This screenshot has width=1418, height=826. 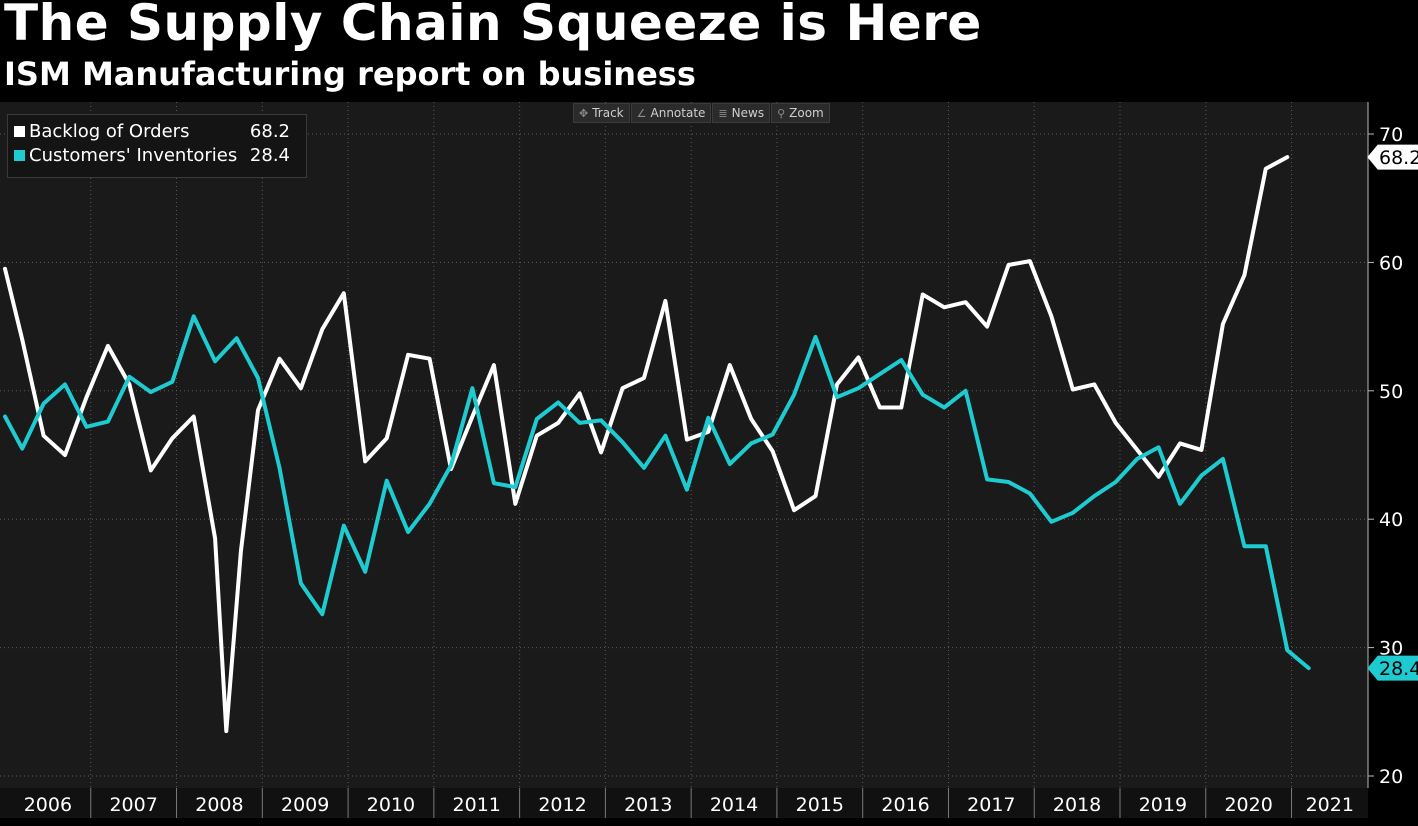 What do you see at coordinates (608, 113) in the screenshot?
I see `track-label: Track` at bounding box center [608, 113].